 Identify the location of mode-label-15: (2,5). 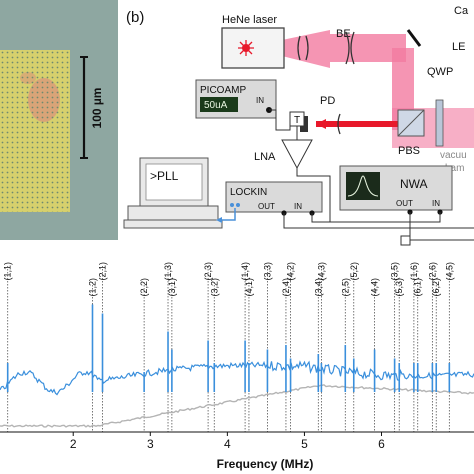
(345, 287).